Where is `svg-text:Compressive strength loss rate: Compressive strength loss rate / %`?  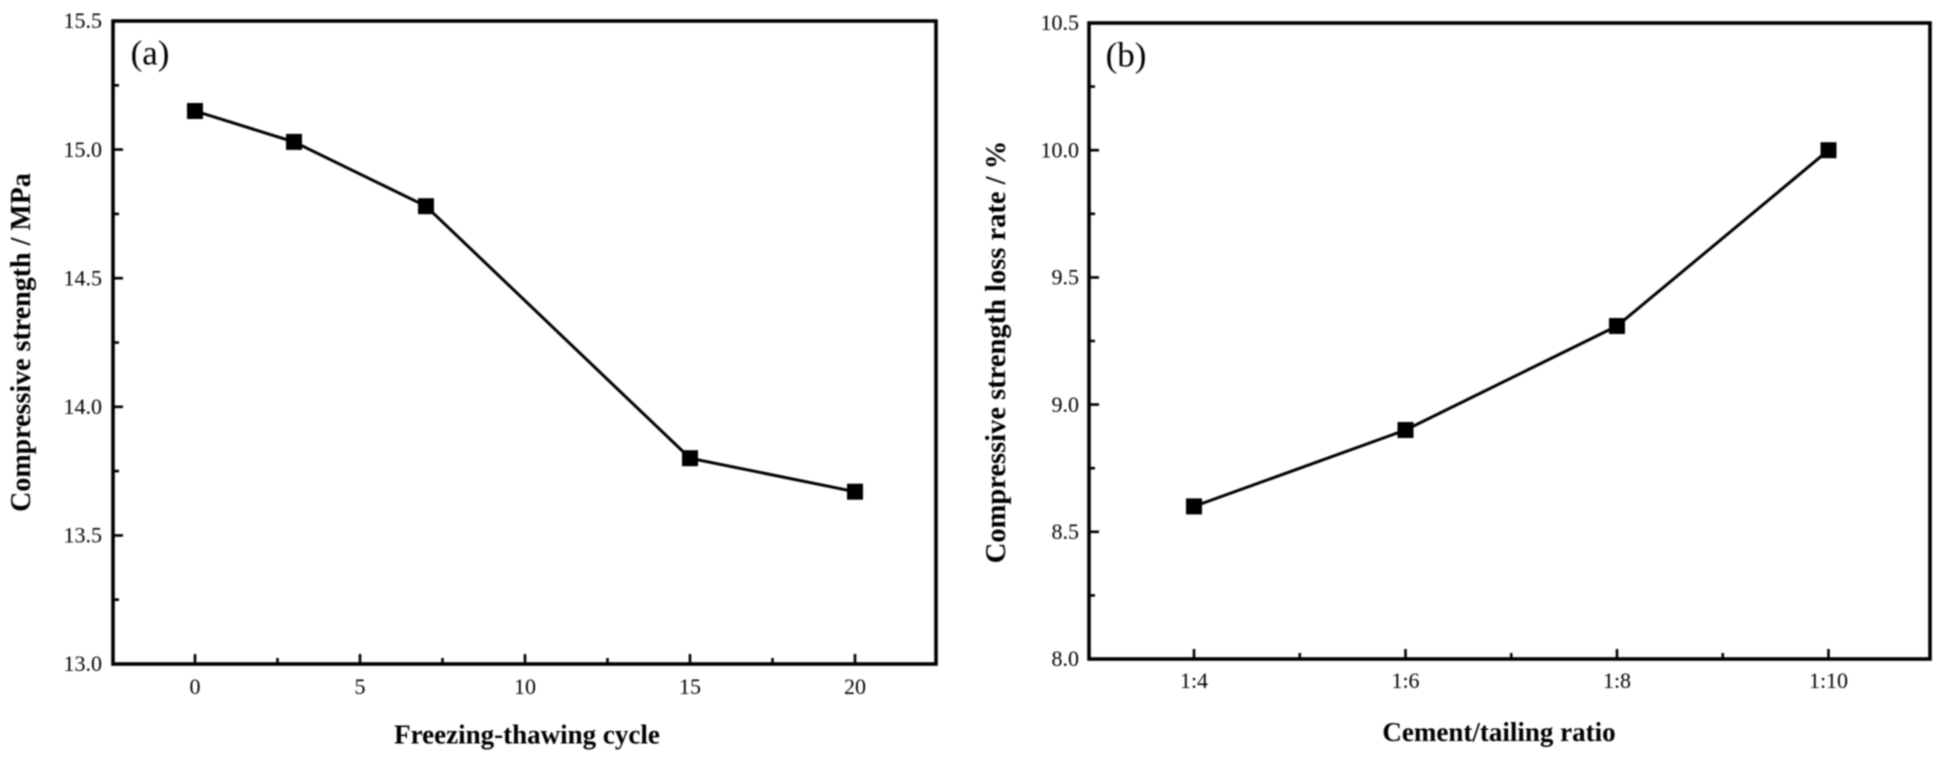
svg-text:Compressive strength loss rate: Compressive strength loss rate / % is located at coordinates (996, 352).